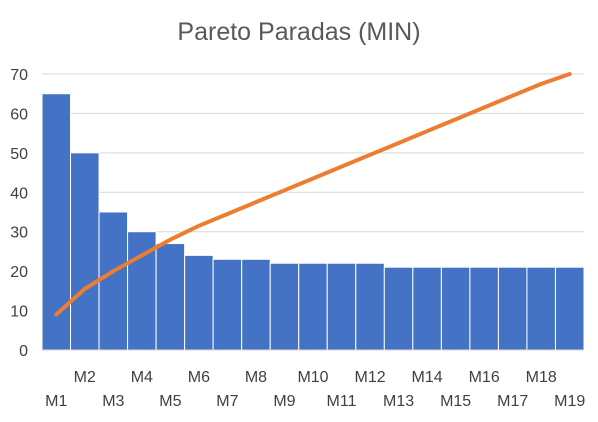  I want to click on x-tick-label: M17, so click(512, 401).